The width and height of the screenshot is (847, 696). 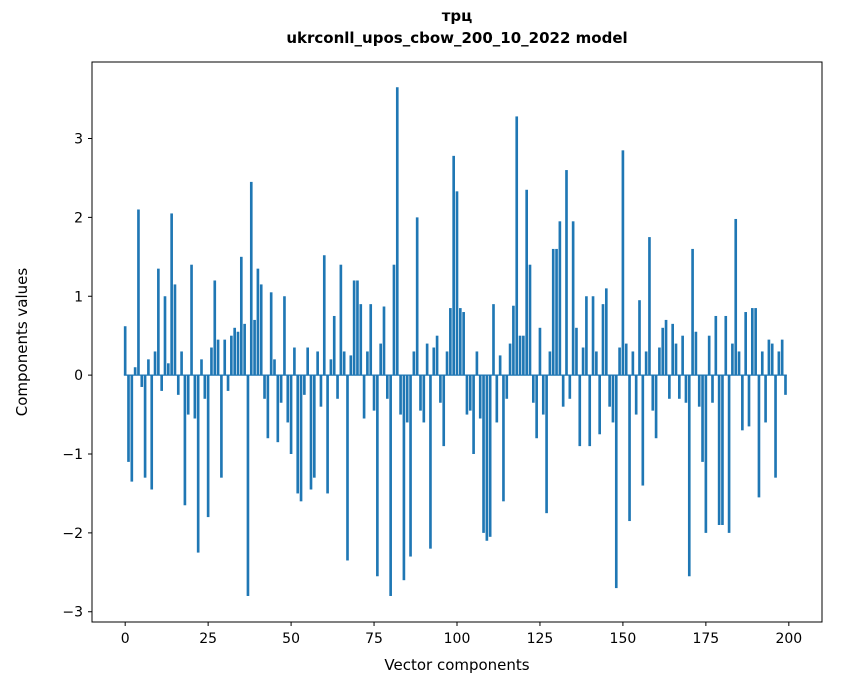 What do you see at coordinates (72, 455) in the screenshot?
I see `y-tick-label: −1` at bounding box center [72, 455].